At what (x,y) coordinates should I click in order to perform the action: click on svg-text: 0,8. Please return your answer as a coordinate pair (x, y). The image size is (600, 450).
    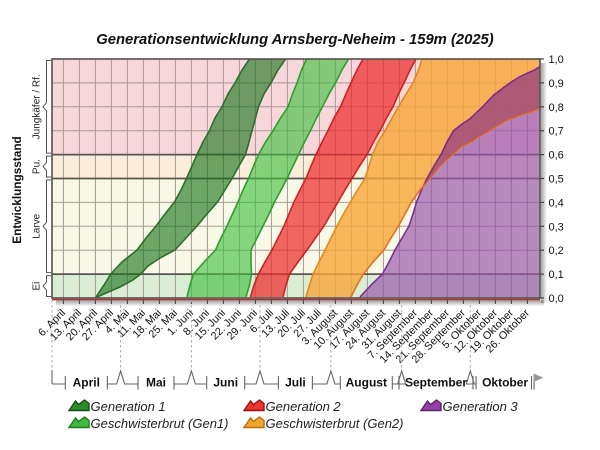
    Looking at the image, I should click on (556, 108).